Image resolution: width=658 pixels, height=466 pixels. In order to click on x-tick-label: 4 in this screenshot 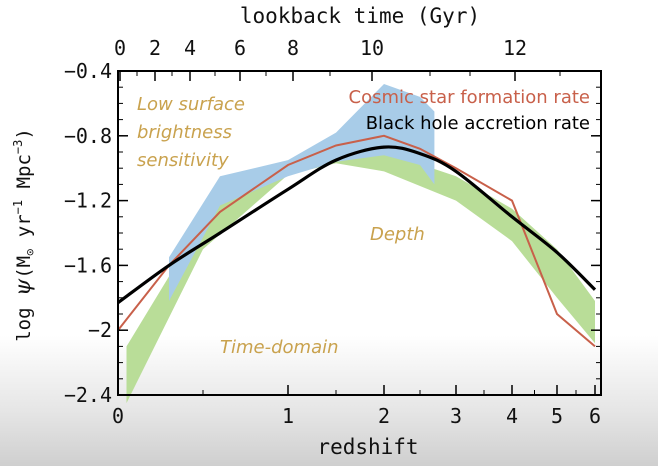, I will do `click(512, 416)`.